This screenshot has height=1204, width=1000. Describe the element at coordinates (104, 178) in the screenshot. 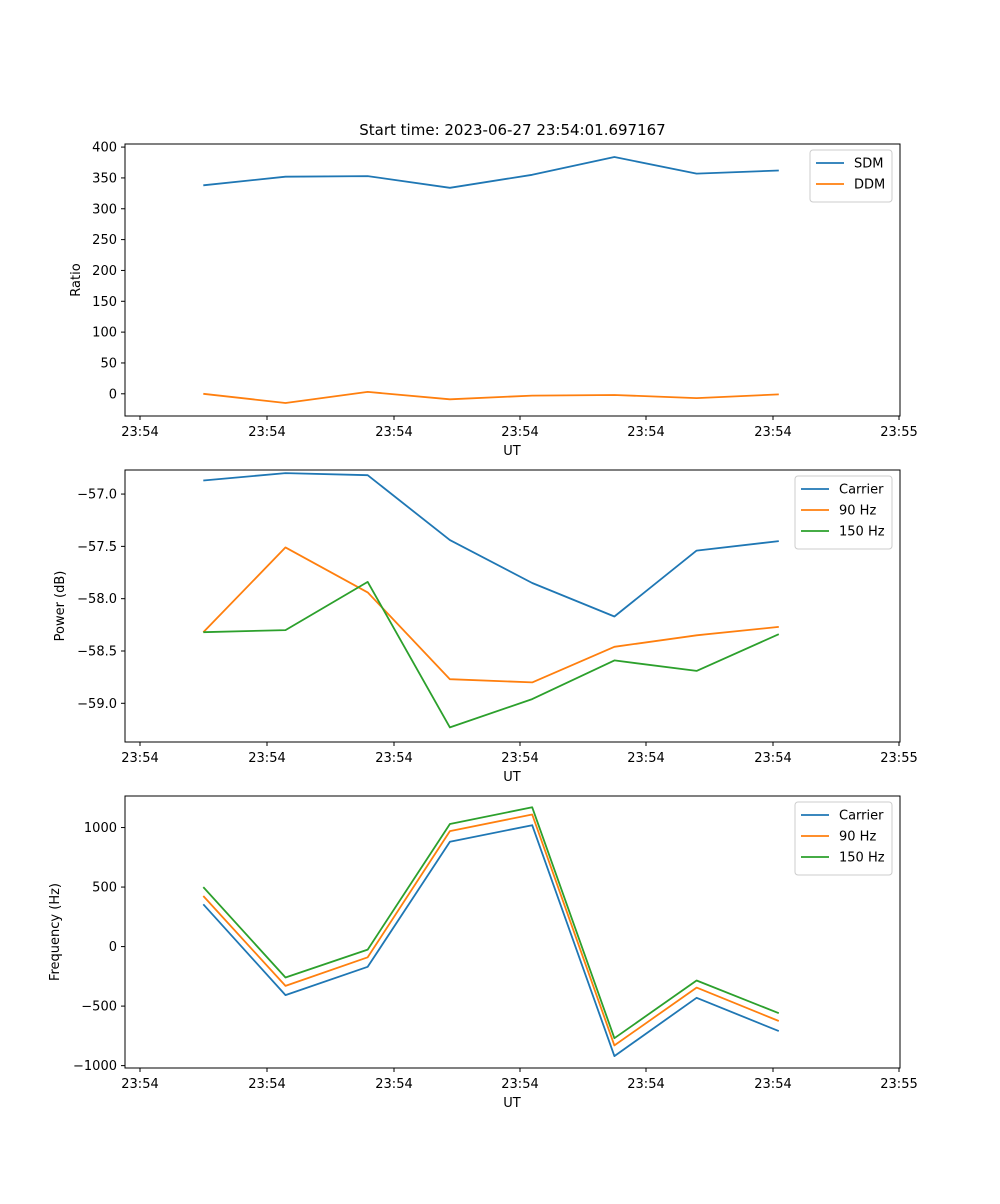

I see `y-tick-label: 350` at that location.